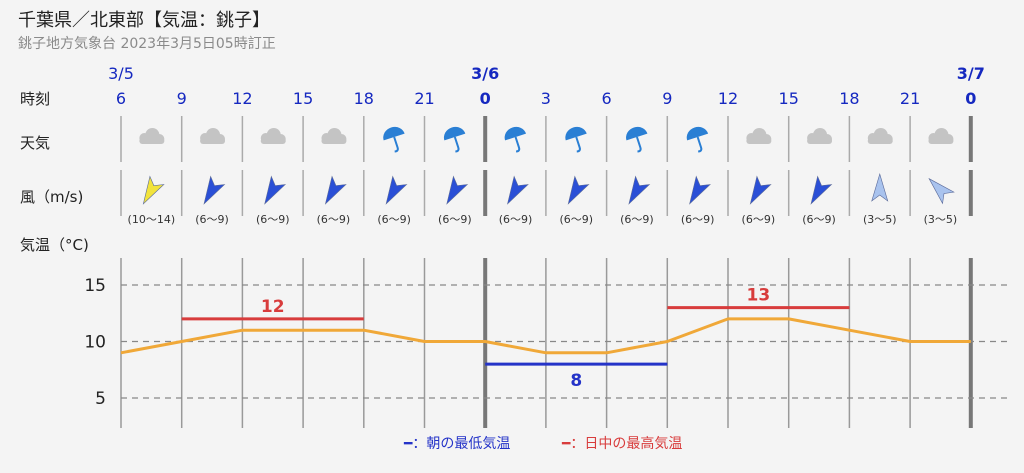 This screenshot has height=473, width=1024. What do you see at coordinates (95, 343) in the screenshot?
I see `y-tick-label: 10` at bounding box center [95, 343].